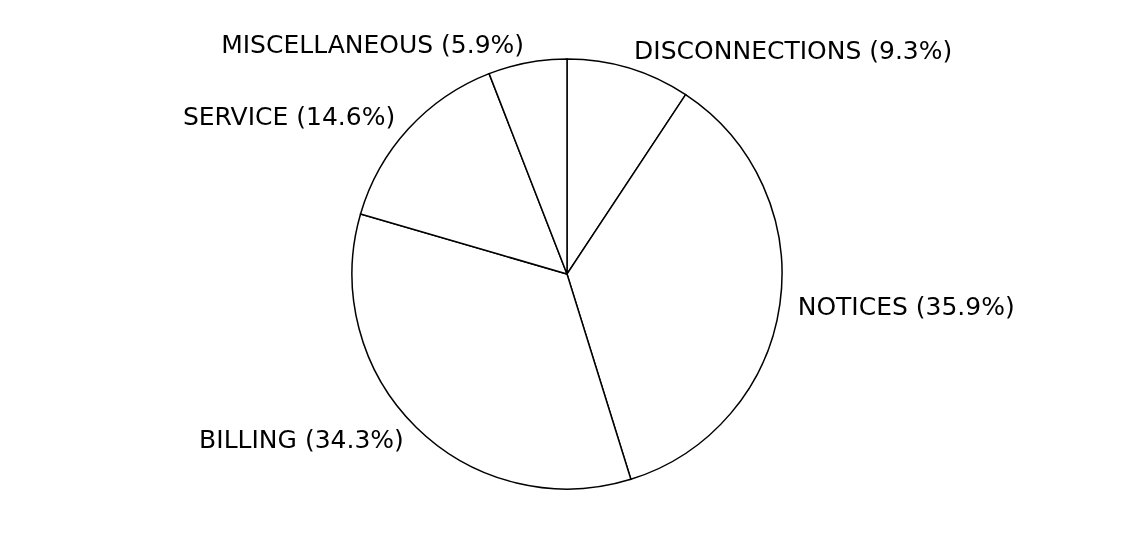  Describe the element at coordinates (301, 440) in the screenshot. I see `slice-label: BILLING (34.3%)` at that location.